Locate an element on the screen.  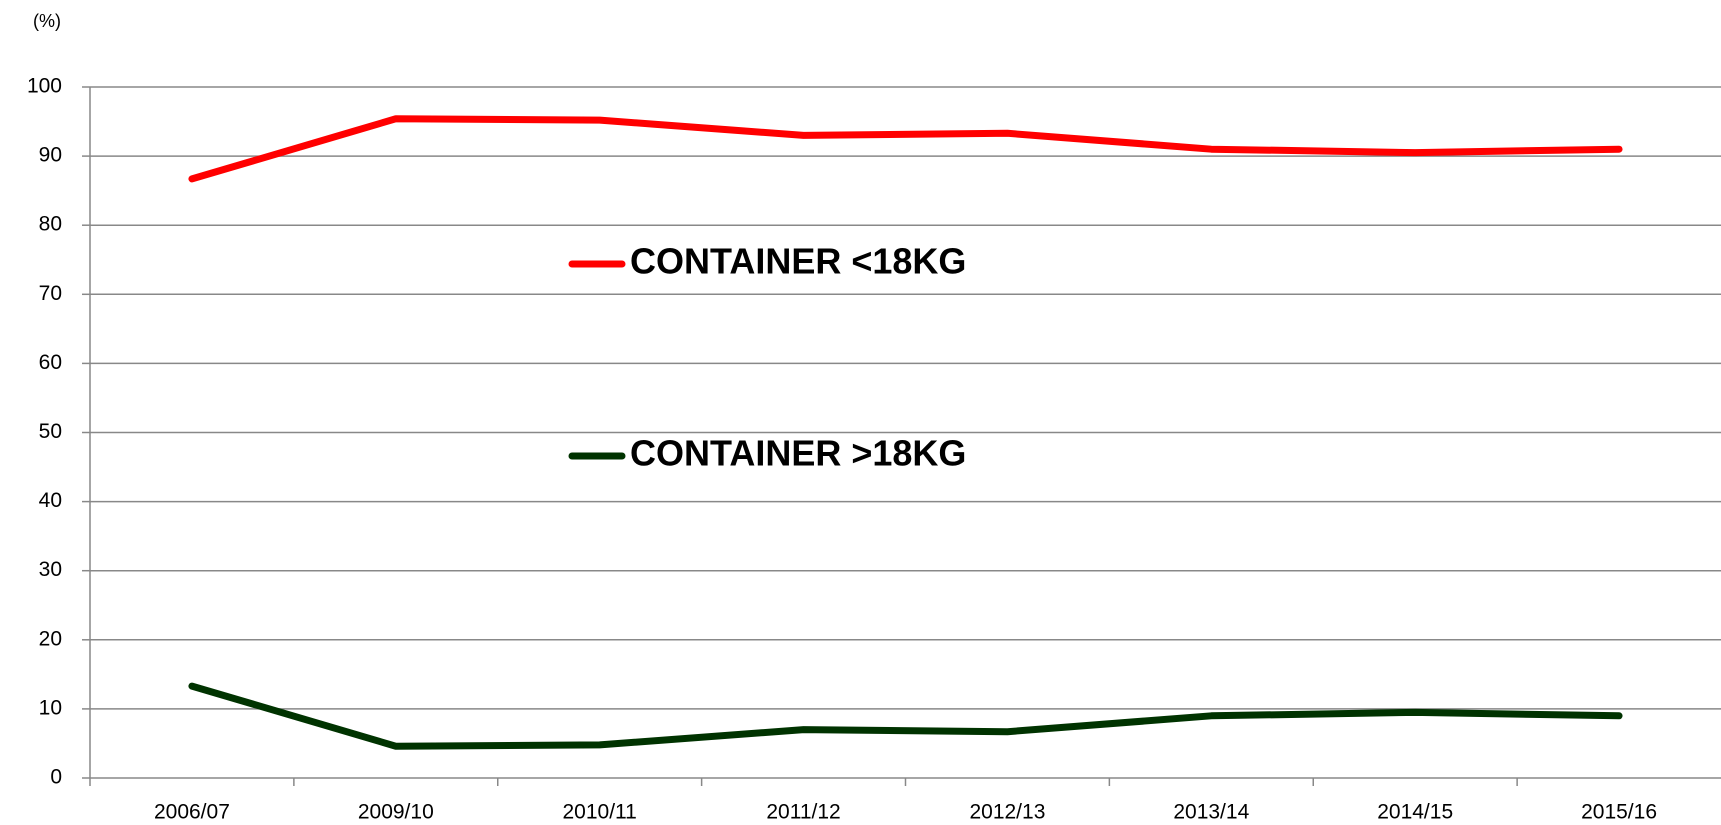
y-tick-label: 90 is located at coordinates (50, 155).